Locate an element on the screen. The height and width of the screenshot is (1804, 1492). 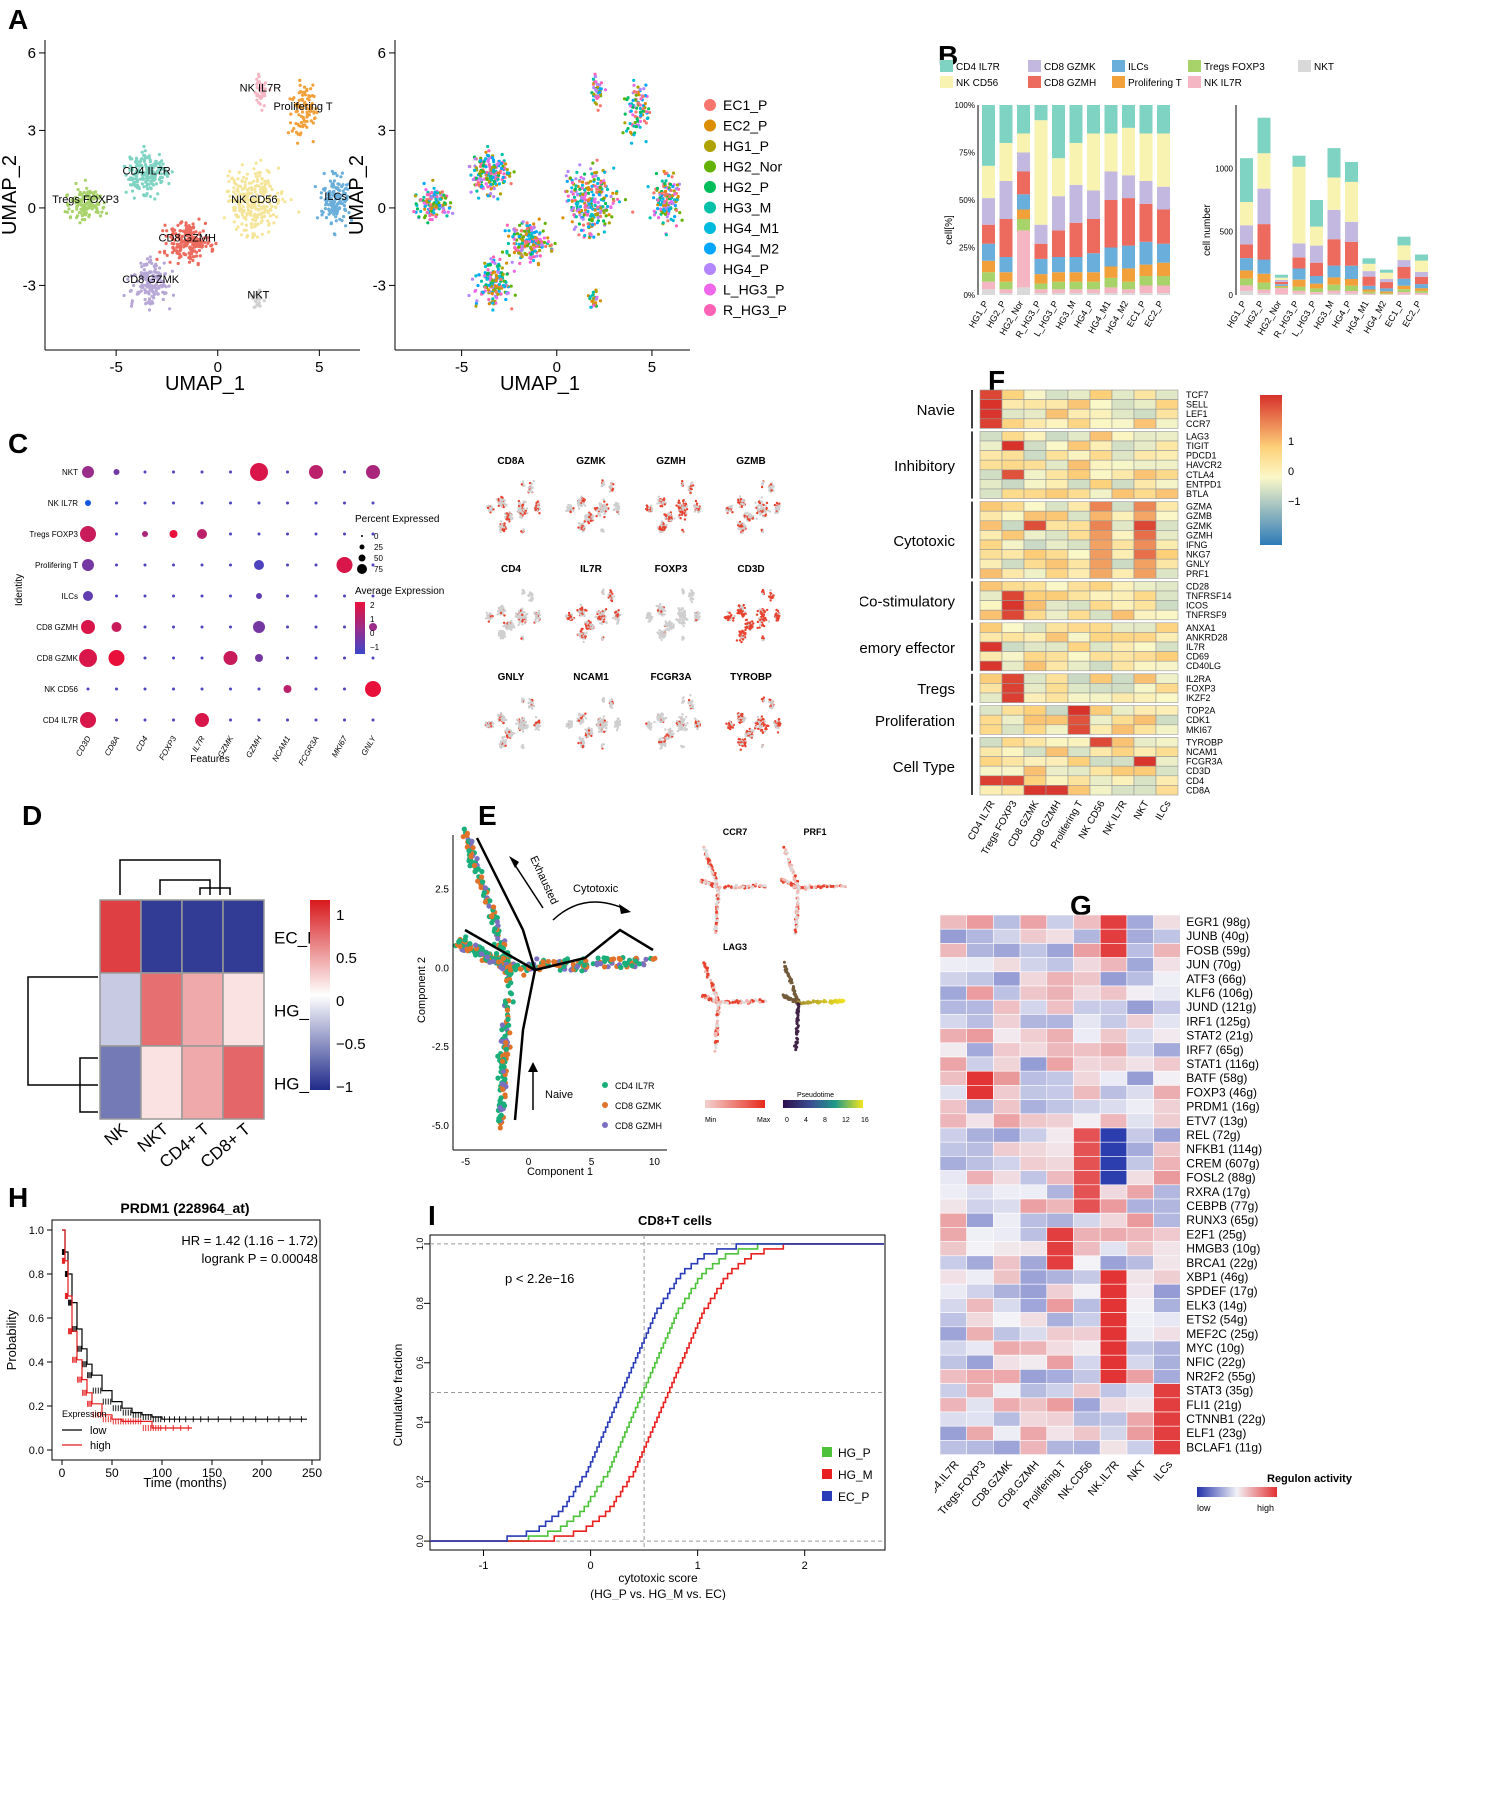
cluster-label: CD4 IL7R is located at coordinates (146, 171).